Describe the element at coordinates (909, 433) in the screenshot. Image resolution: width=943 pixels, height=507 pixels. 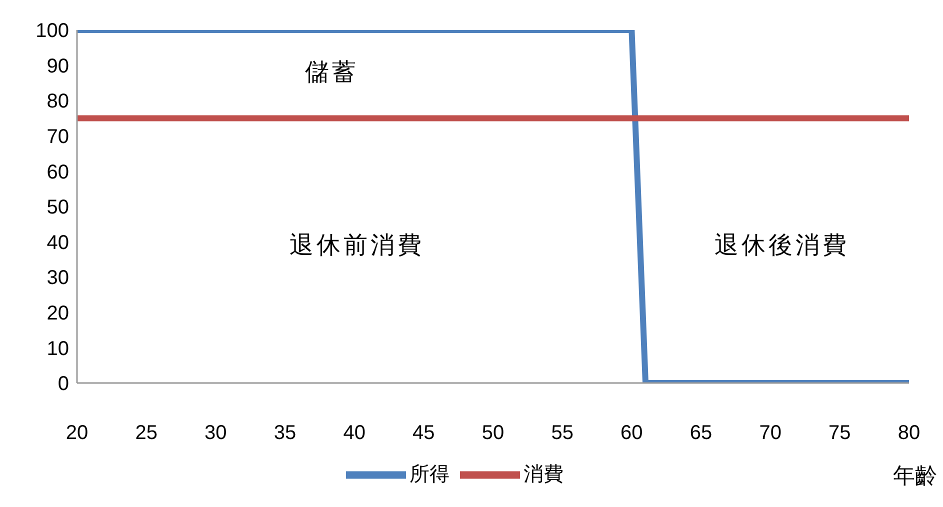
I see `x-tick-label: 80` at that location.